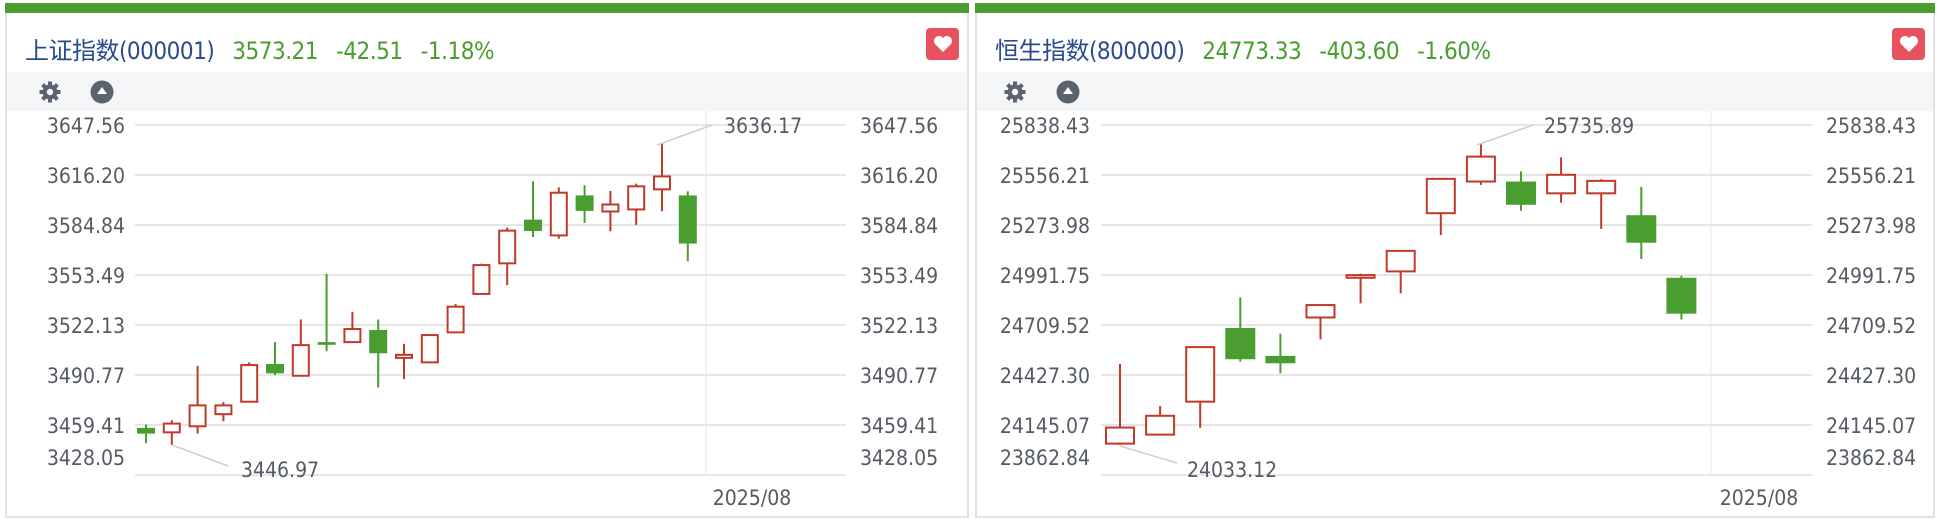  Describe the element at coordinates (86, 376) in the screenshot. I see `y-tick-label-left: 3490.77` at that location.